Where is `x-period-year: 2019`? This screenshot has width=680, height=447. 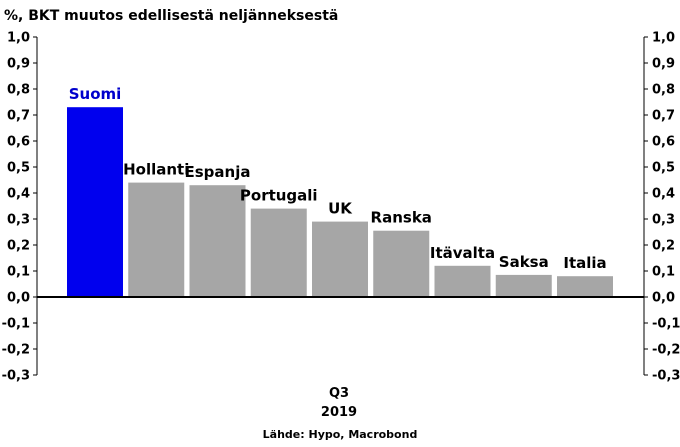
x-period-year: 2019 is located at coordinates (339, 412).